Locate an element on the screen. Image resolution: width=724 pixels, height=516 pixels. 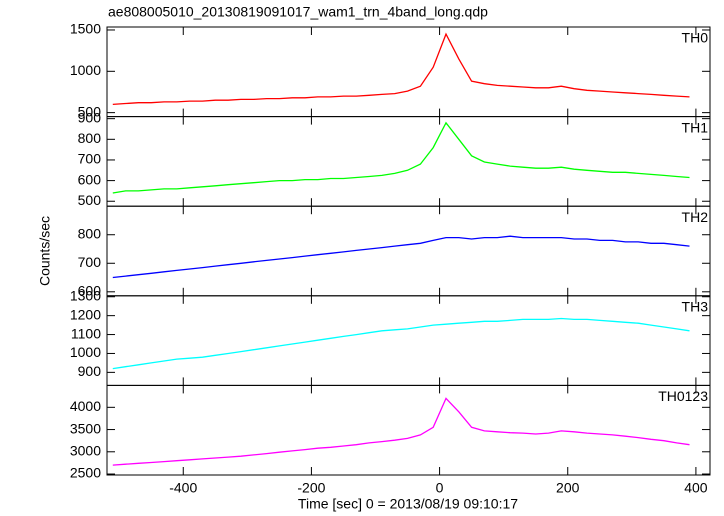
y-tick-label: 4000 is located at coordinates (85, 406).